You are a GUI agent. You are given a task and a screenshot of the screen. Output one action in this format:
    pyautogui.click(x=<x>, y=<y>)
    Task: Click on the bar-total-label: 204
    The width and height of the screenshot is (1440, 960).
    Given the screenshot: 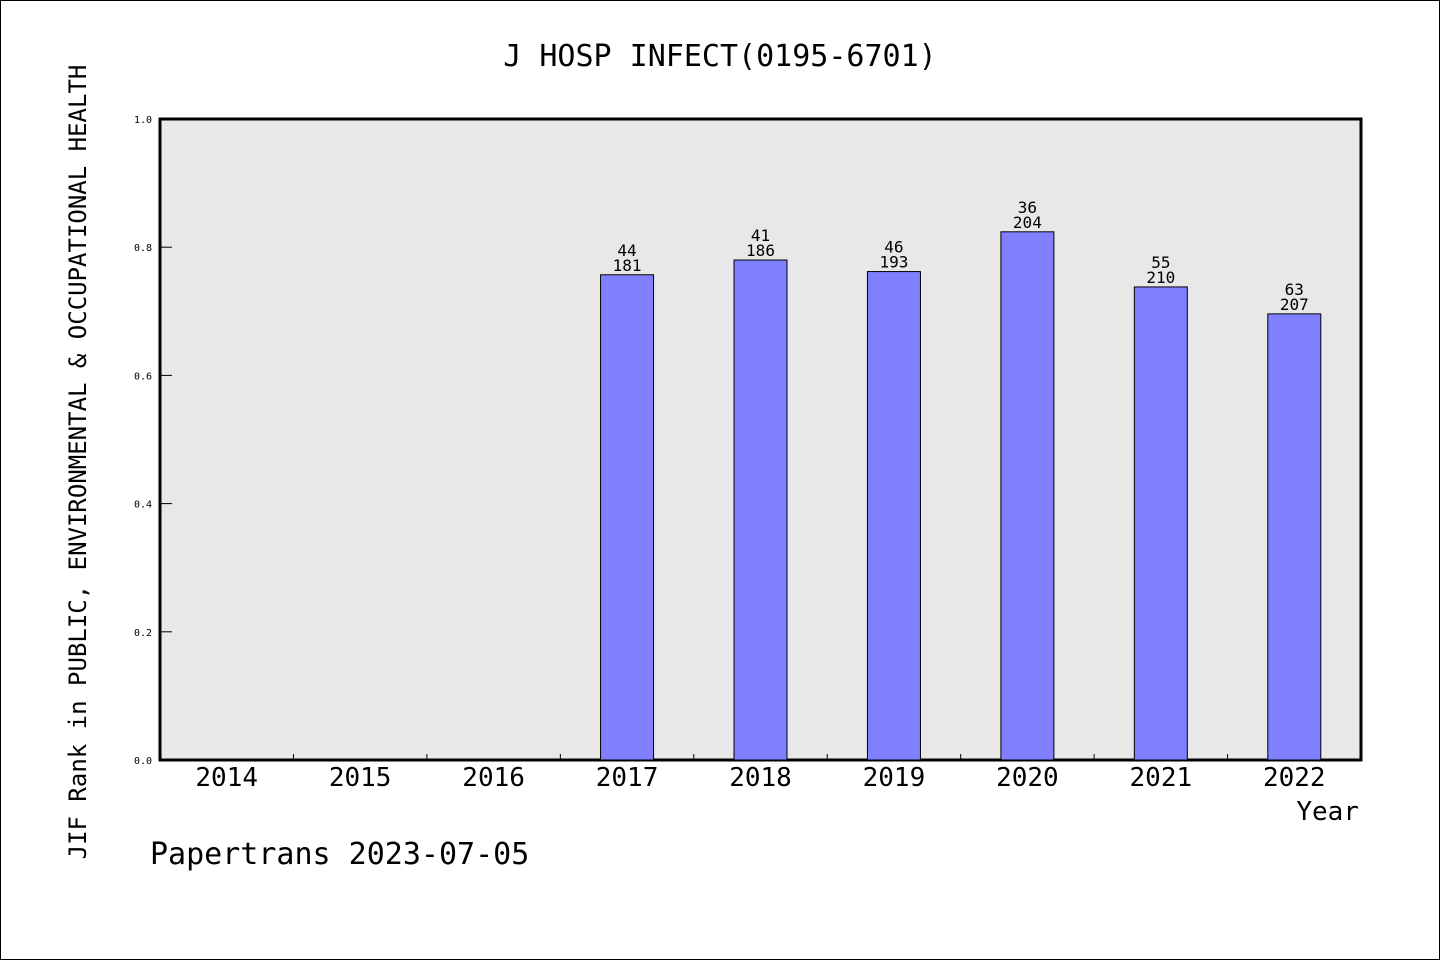 What is the action you would take?
    pyautogui.click(x=1027, y=222)
    